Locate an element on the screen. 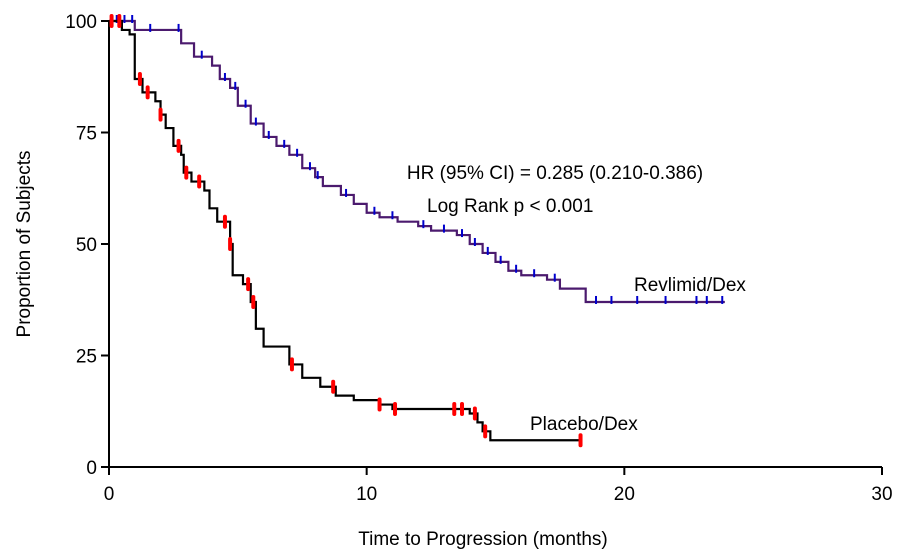  y-tick-label: 25 is located at coordinates (86, 357).